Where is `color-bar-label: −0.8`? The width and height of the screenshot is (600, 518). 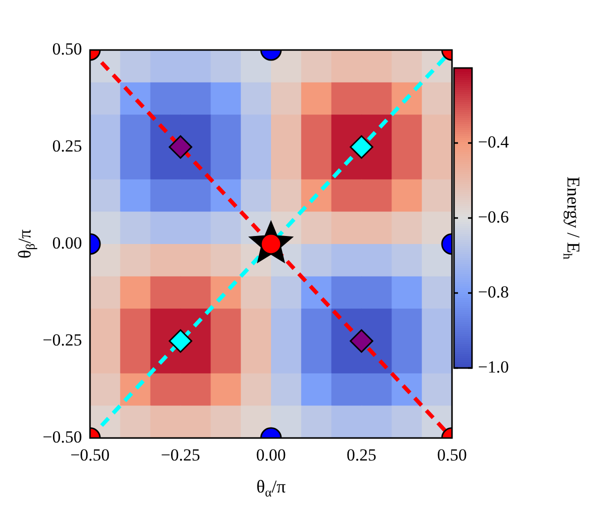
color-bar-label: −0.8 is located at coordinates (493, 292).